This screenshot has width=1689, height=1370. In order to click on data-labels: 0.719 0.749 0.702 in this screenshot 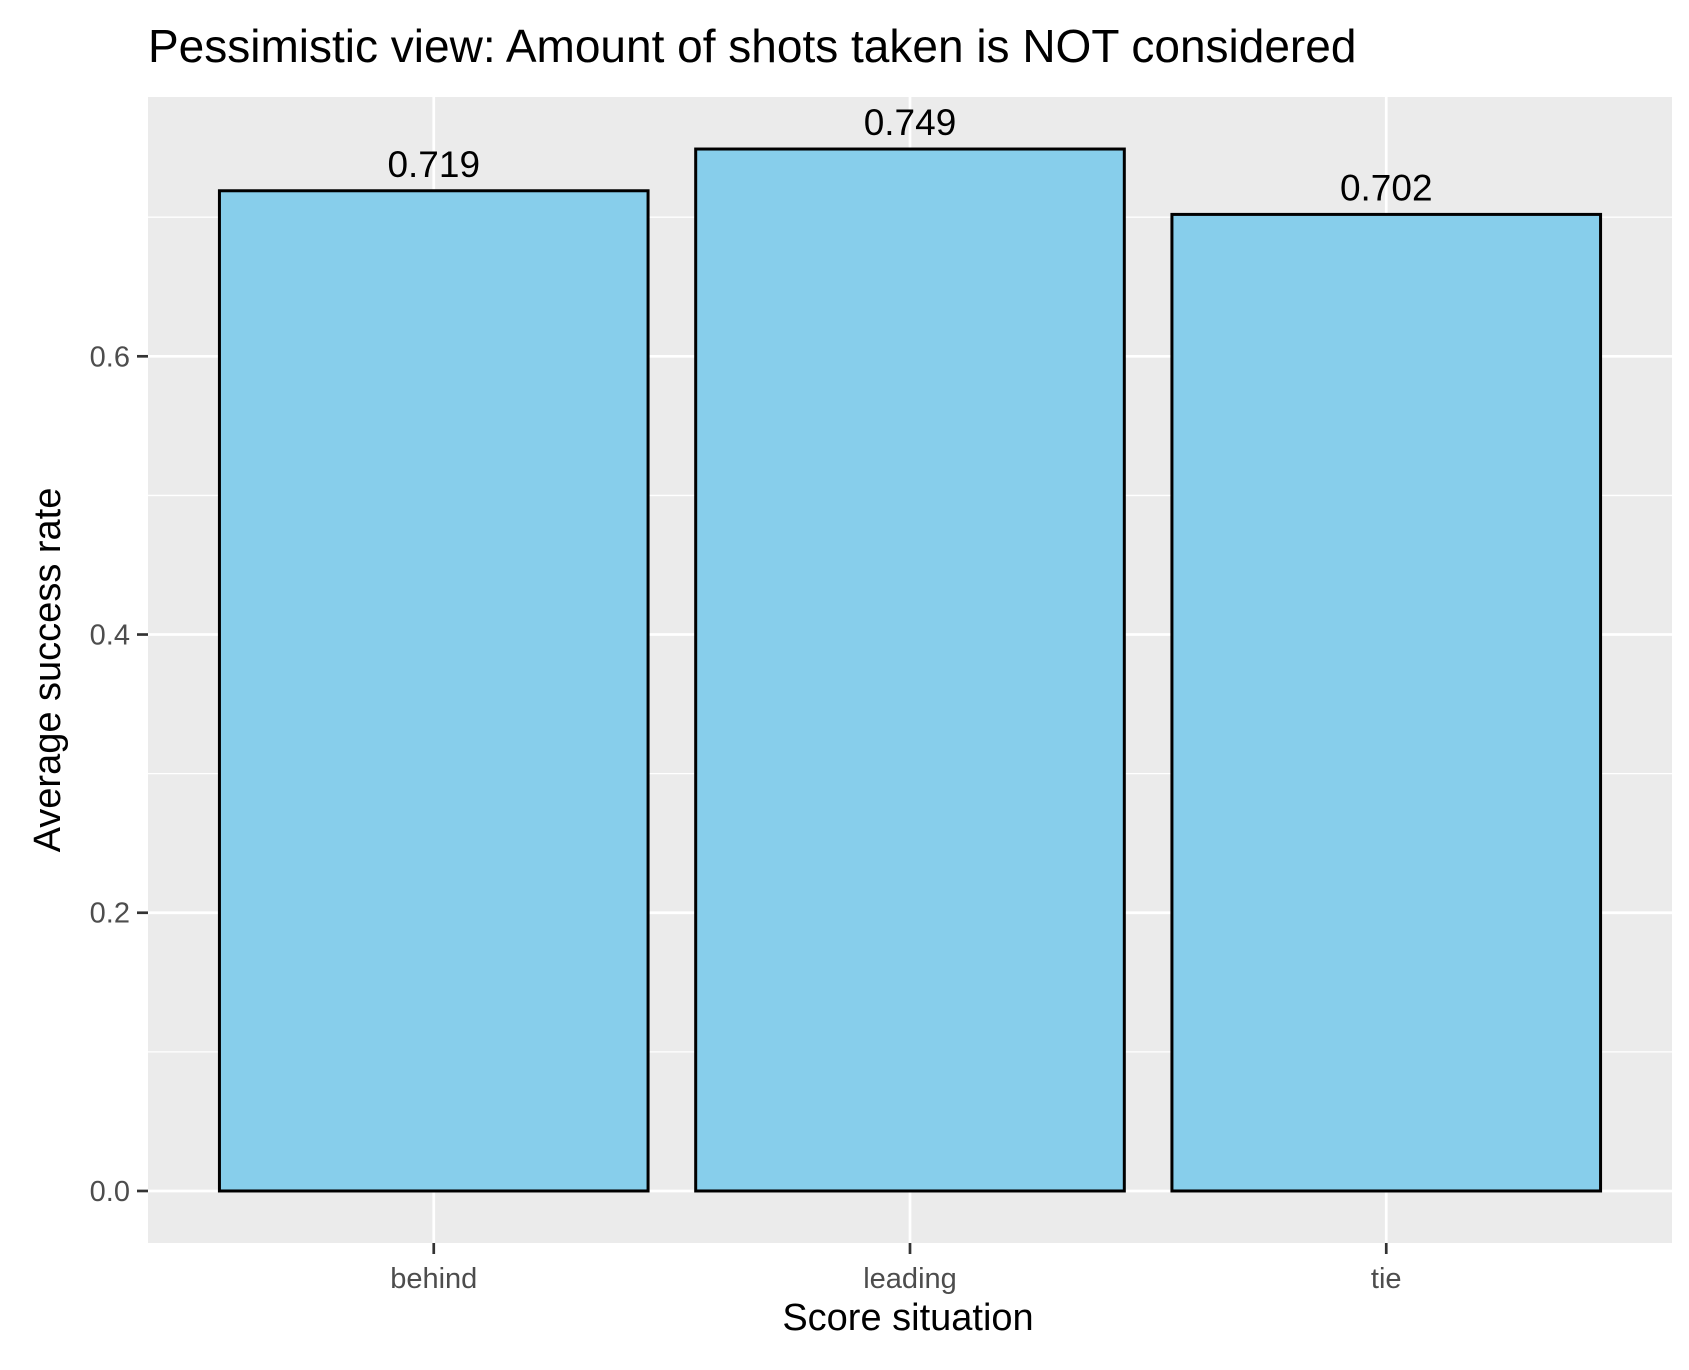, I will do `click(909, 155)`.